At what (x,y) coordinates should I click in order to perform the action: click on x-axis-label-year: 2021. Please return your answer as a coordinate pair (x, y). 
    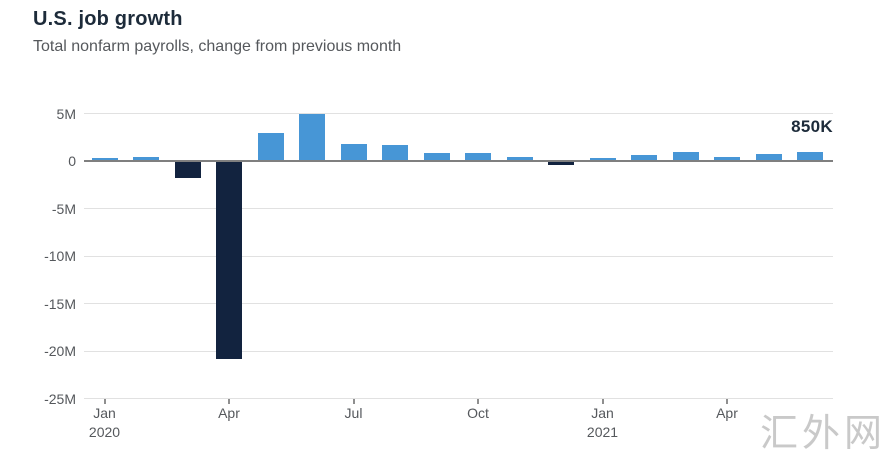
    Looking at the image, I should click on (602, 432).